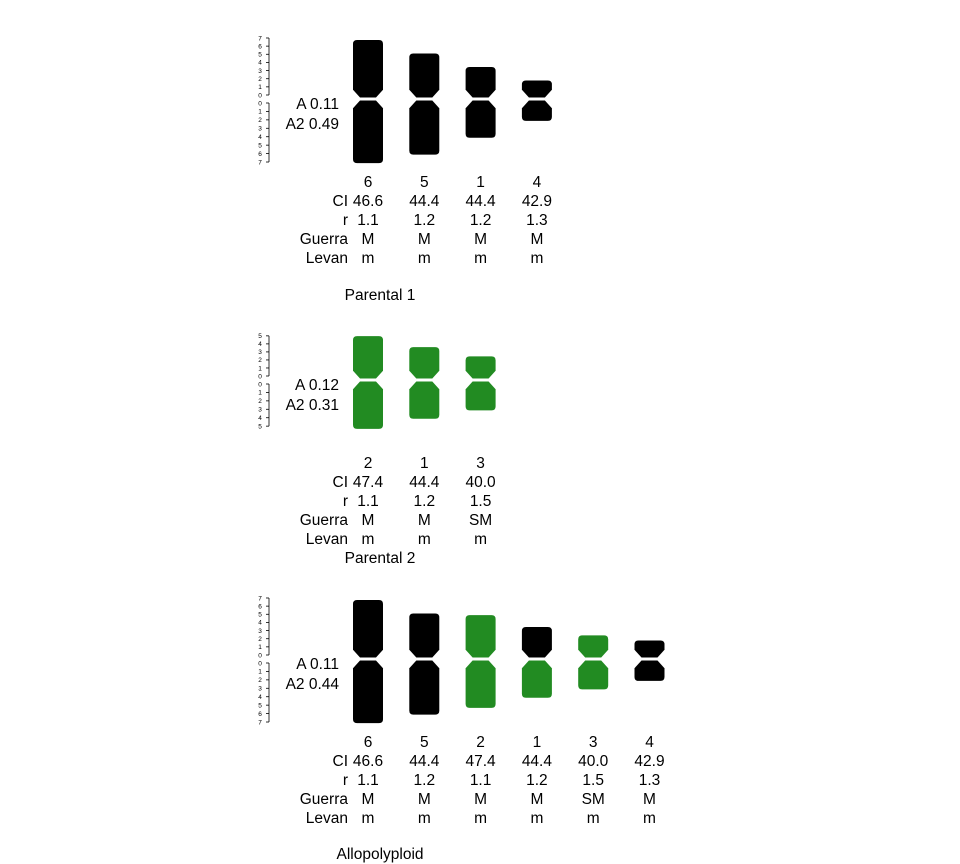 Image resolution: width=960 pixels, height=864 pixels. I want to click on chromosome-ci: 47.4, so click(368, 482).